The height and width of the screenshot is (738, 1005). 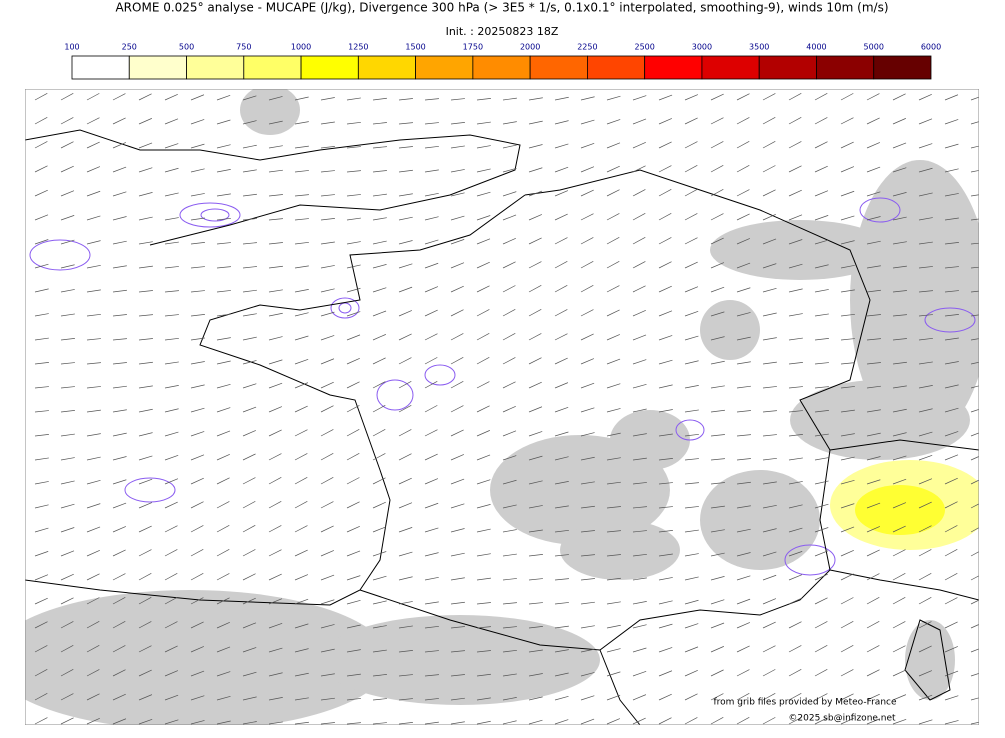 What do you see at coordinates (644, 47) in the screenshot?
I see `colorbar-tick-label: 2500` at bounding box center [644, 47].